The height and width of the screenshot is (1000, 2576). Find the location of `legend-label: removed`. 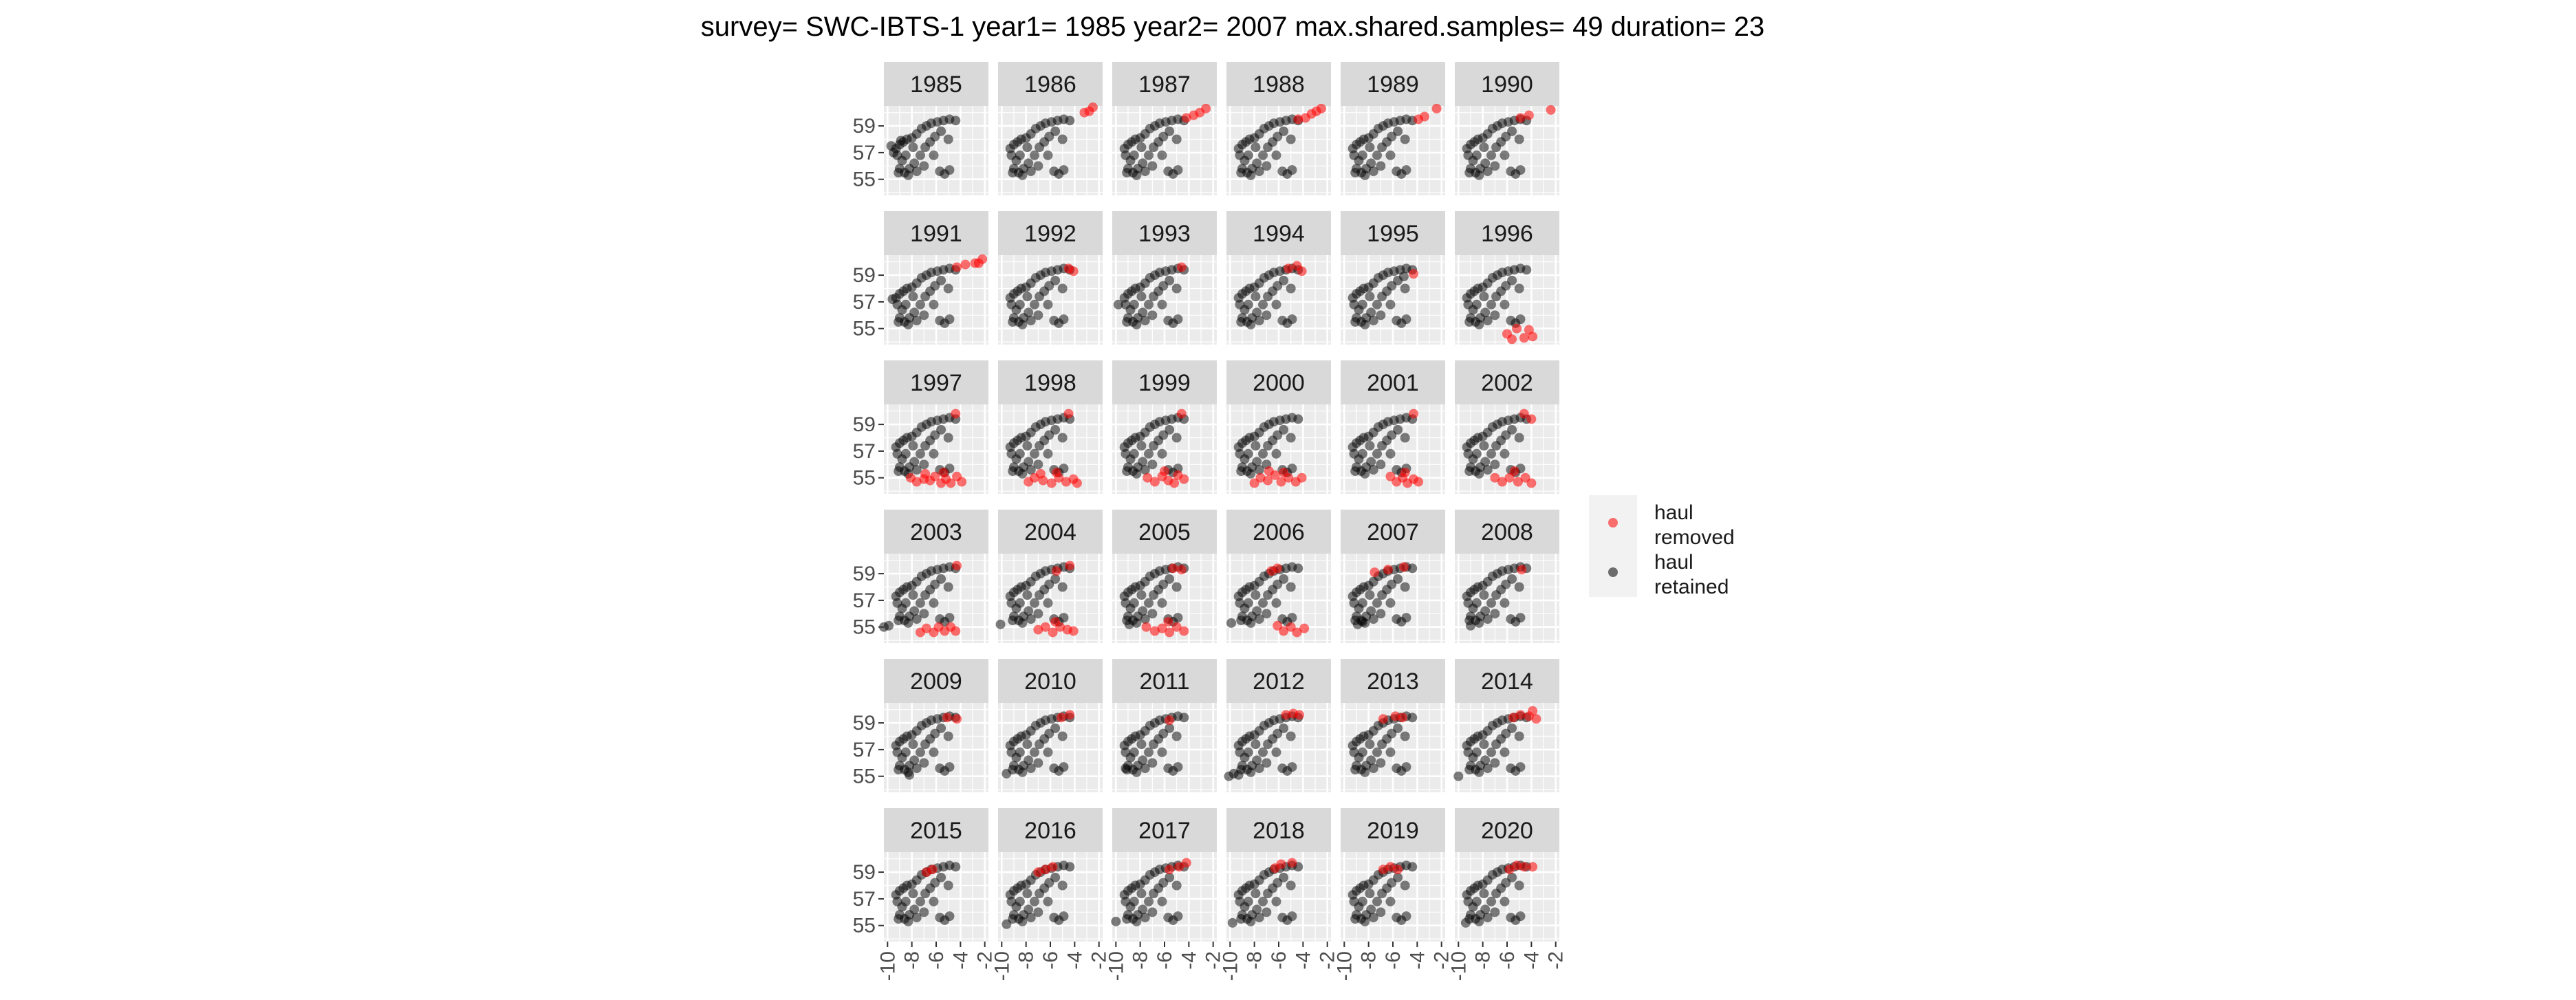

legend-label: removed is located at coordinates (1695, 537).